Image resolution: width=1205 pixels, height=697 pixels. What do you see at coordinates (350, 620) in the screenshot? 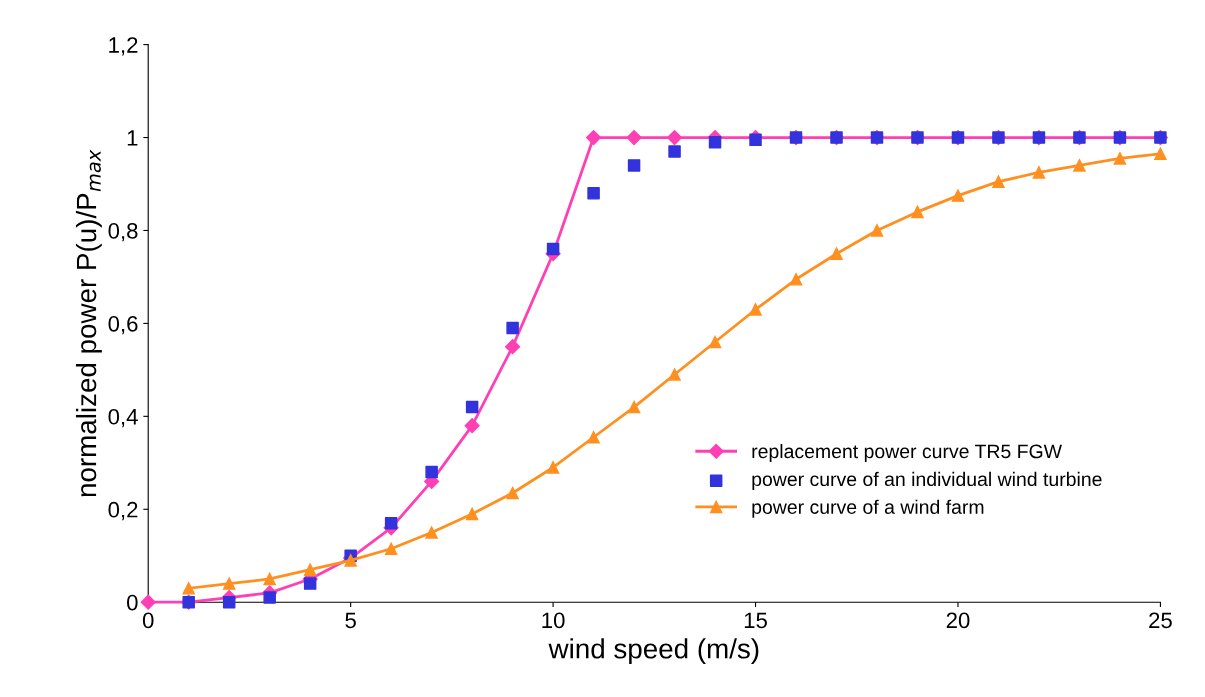
I see `x-tick-label: 5` at bounding box center [350, 620].